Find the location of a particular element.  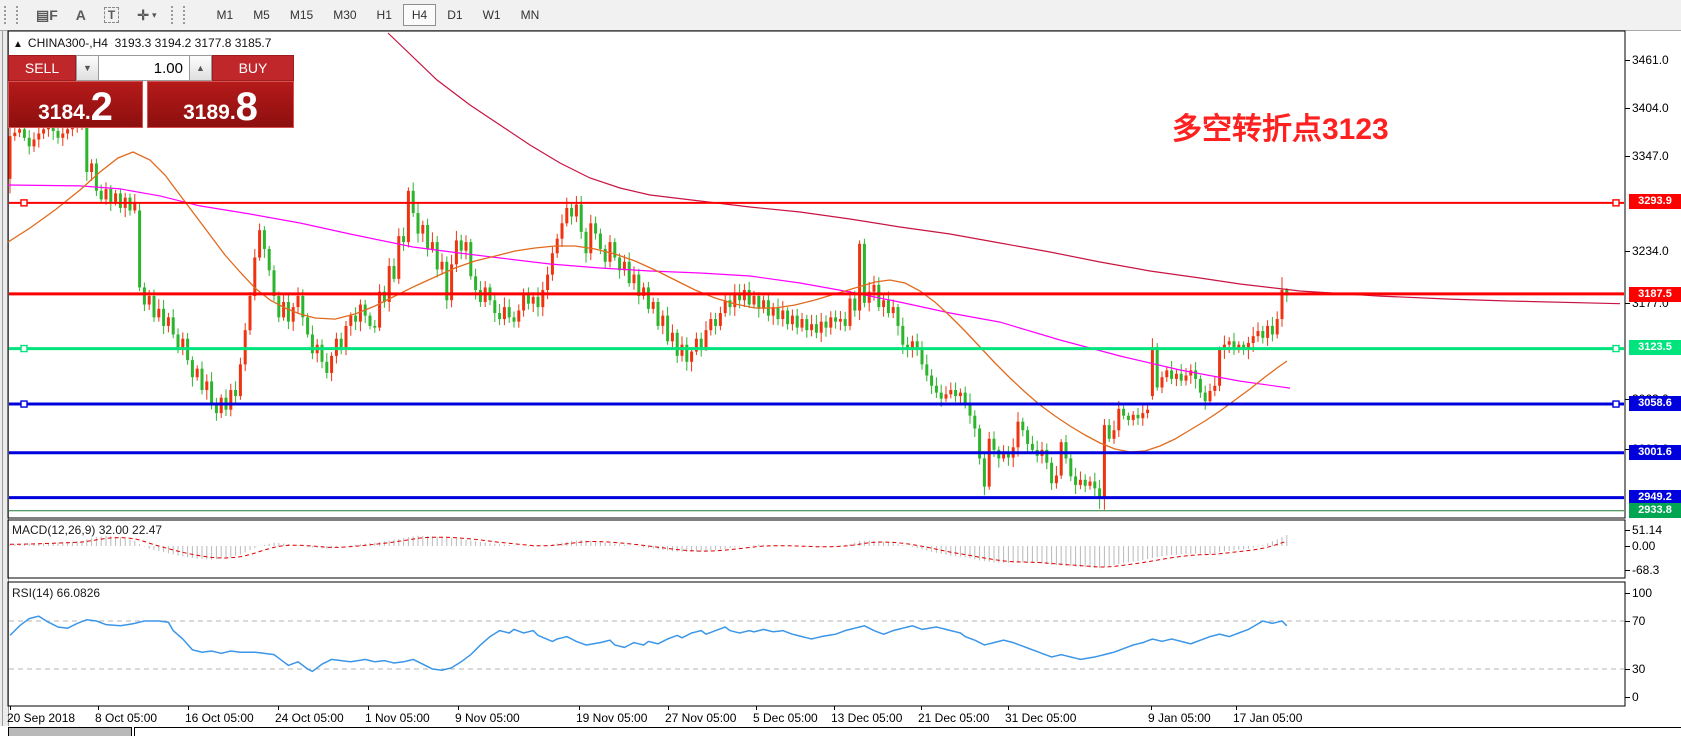

rsi-line is located at coordinates (648, 644).